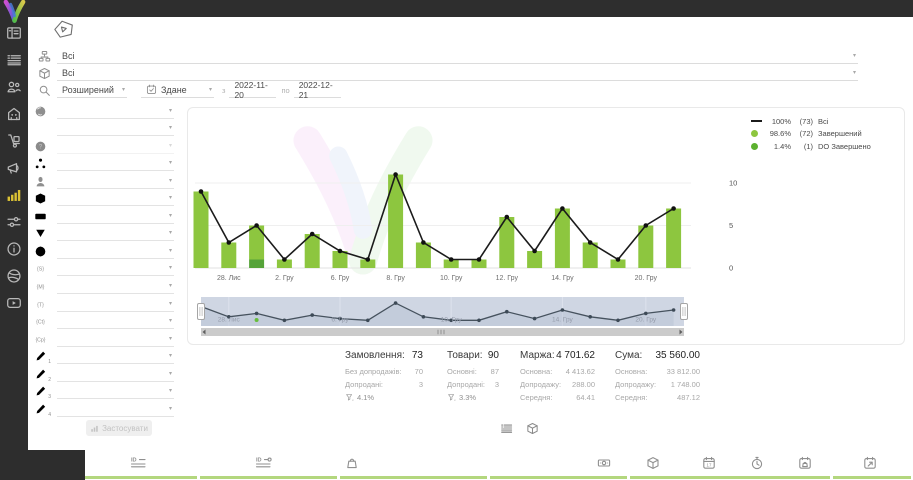 Image resolution: width=913 pixels, height=480 pixels. I want to click on legend-item: 100% (73) Всі, so click(826, 121).